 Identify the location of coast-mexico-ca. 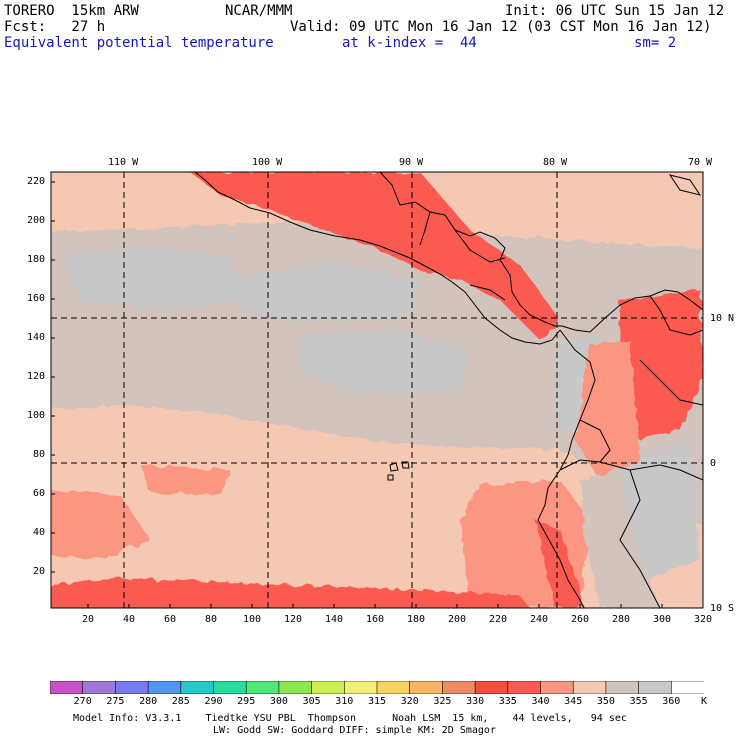
(377, 258).